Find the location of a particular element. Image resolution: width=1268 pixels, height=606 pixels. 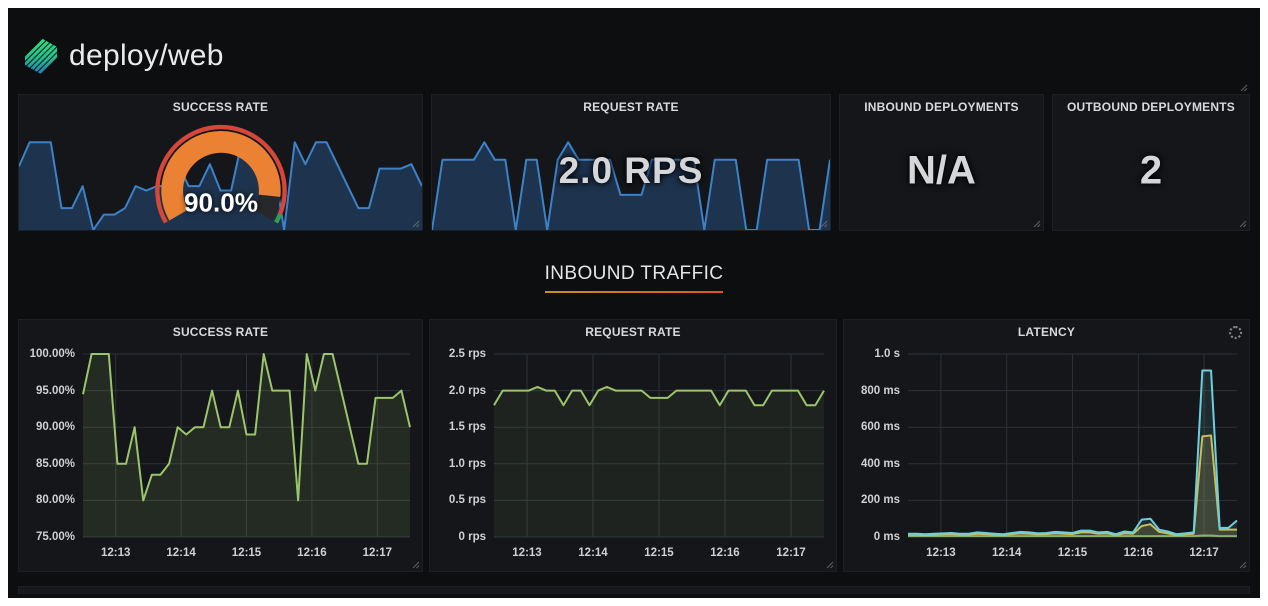

y-axis-tick-label: 2.0 rps is located at coordinates (467, 390).